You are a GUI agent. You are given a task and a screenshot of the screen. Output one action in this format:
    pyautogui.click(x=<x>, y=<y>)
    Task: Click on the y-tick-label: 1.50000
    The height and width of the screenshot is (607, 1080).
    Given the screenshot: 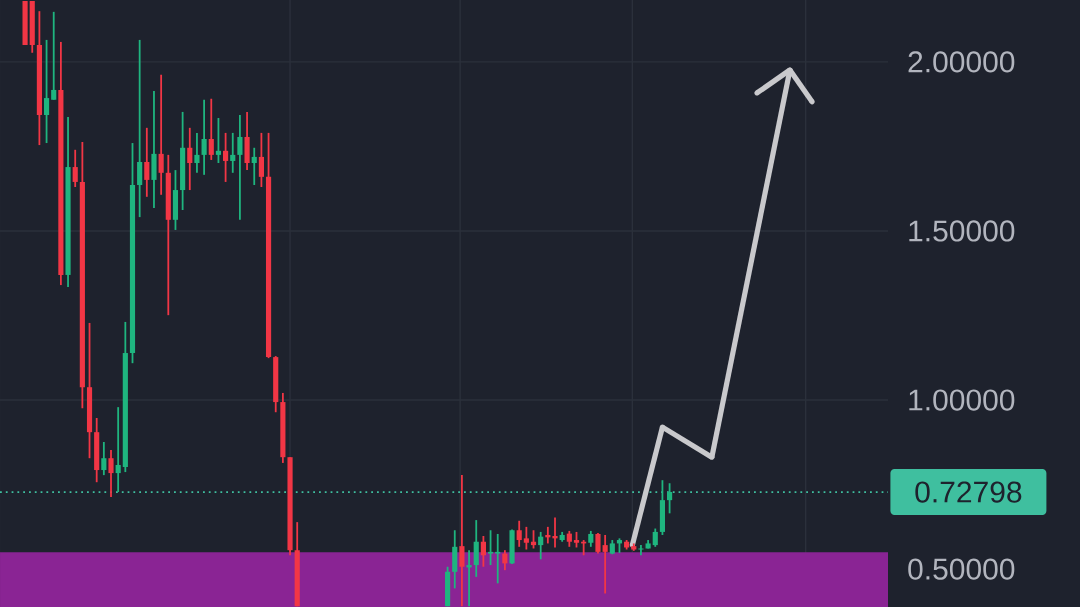 What is the action you would take?
    pyautogui.click(x=962, y=231)
    